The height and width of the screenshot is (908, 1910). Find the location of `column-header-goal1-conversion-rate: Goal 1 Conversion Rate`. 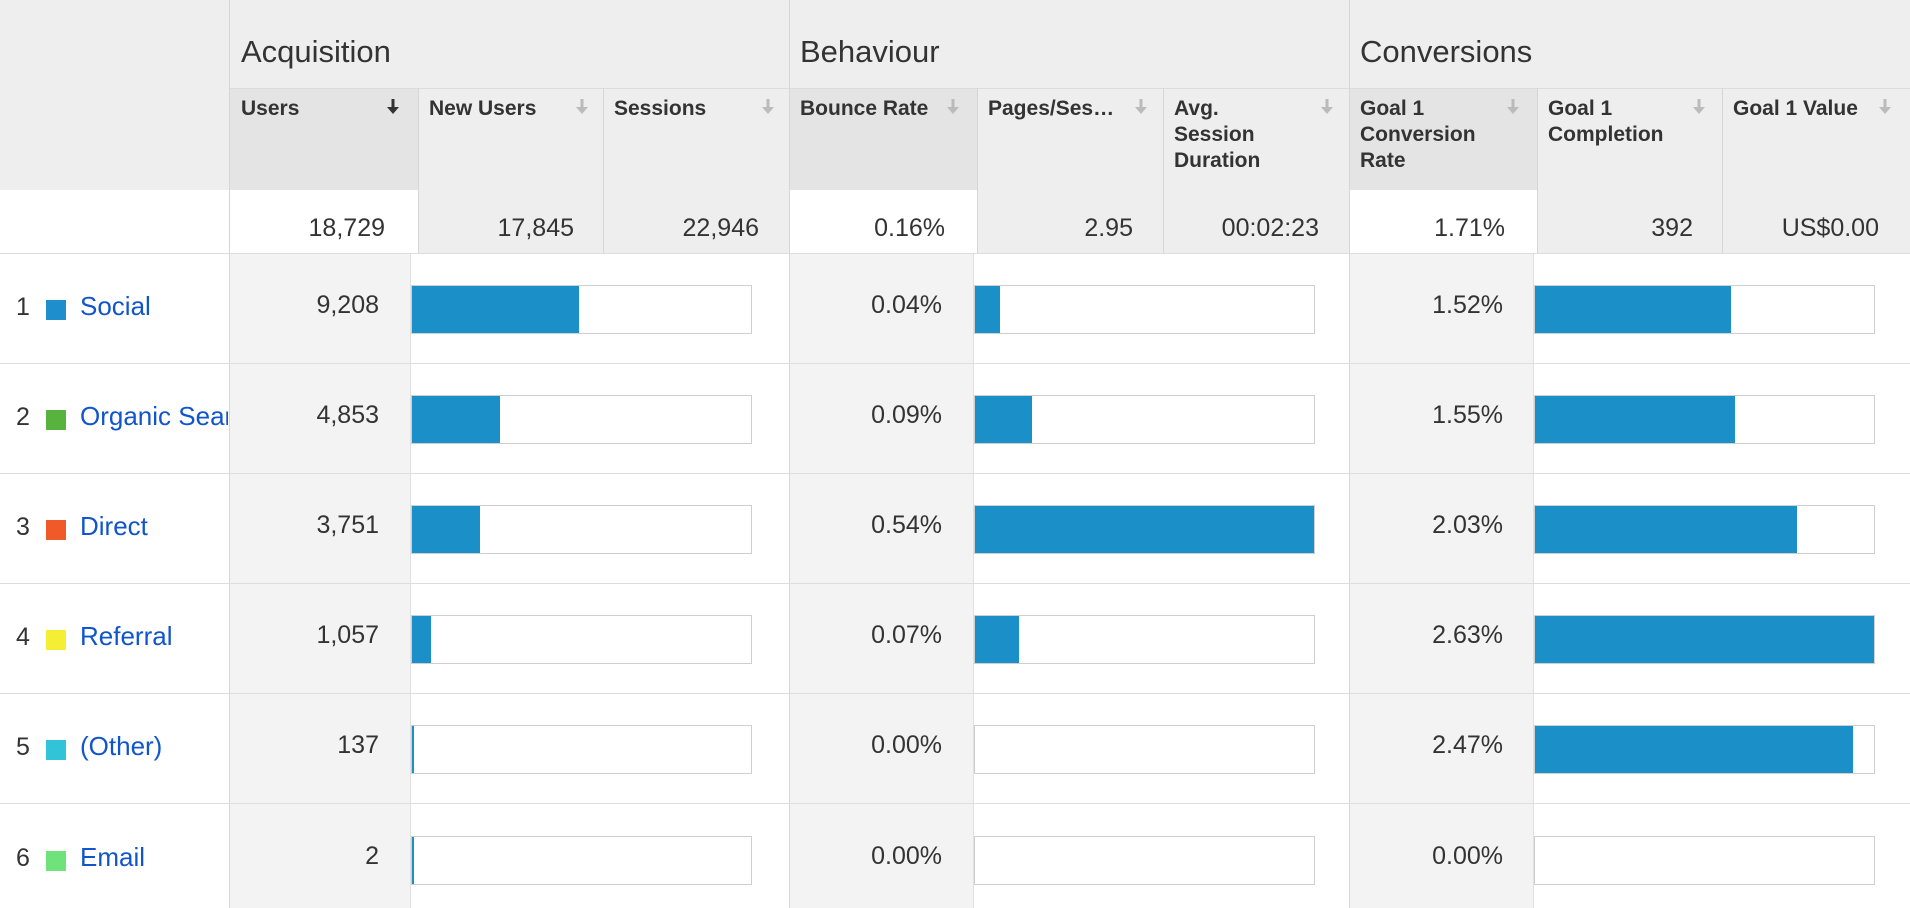

column-header-goal1-conversion-rate: Goal 1 Conversion Rate is located at coordinates (1418, 134).